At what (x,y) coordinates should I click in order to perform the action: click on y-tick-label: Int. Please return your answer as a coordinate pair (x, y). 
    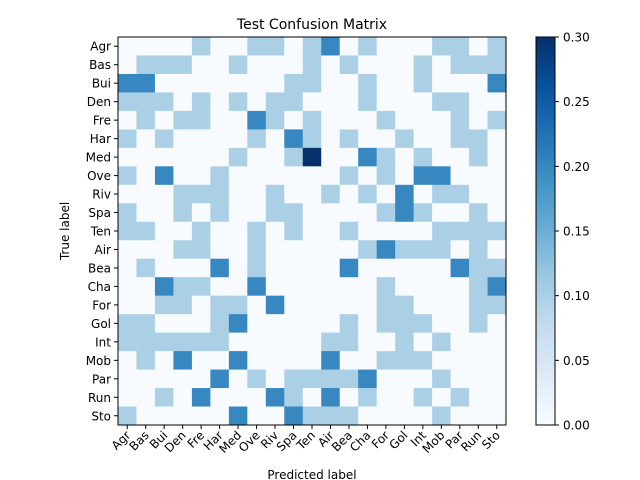
    Looking at the image, I should click on (103, 342).